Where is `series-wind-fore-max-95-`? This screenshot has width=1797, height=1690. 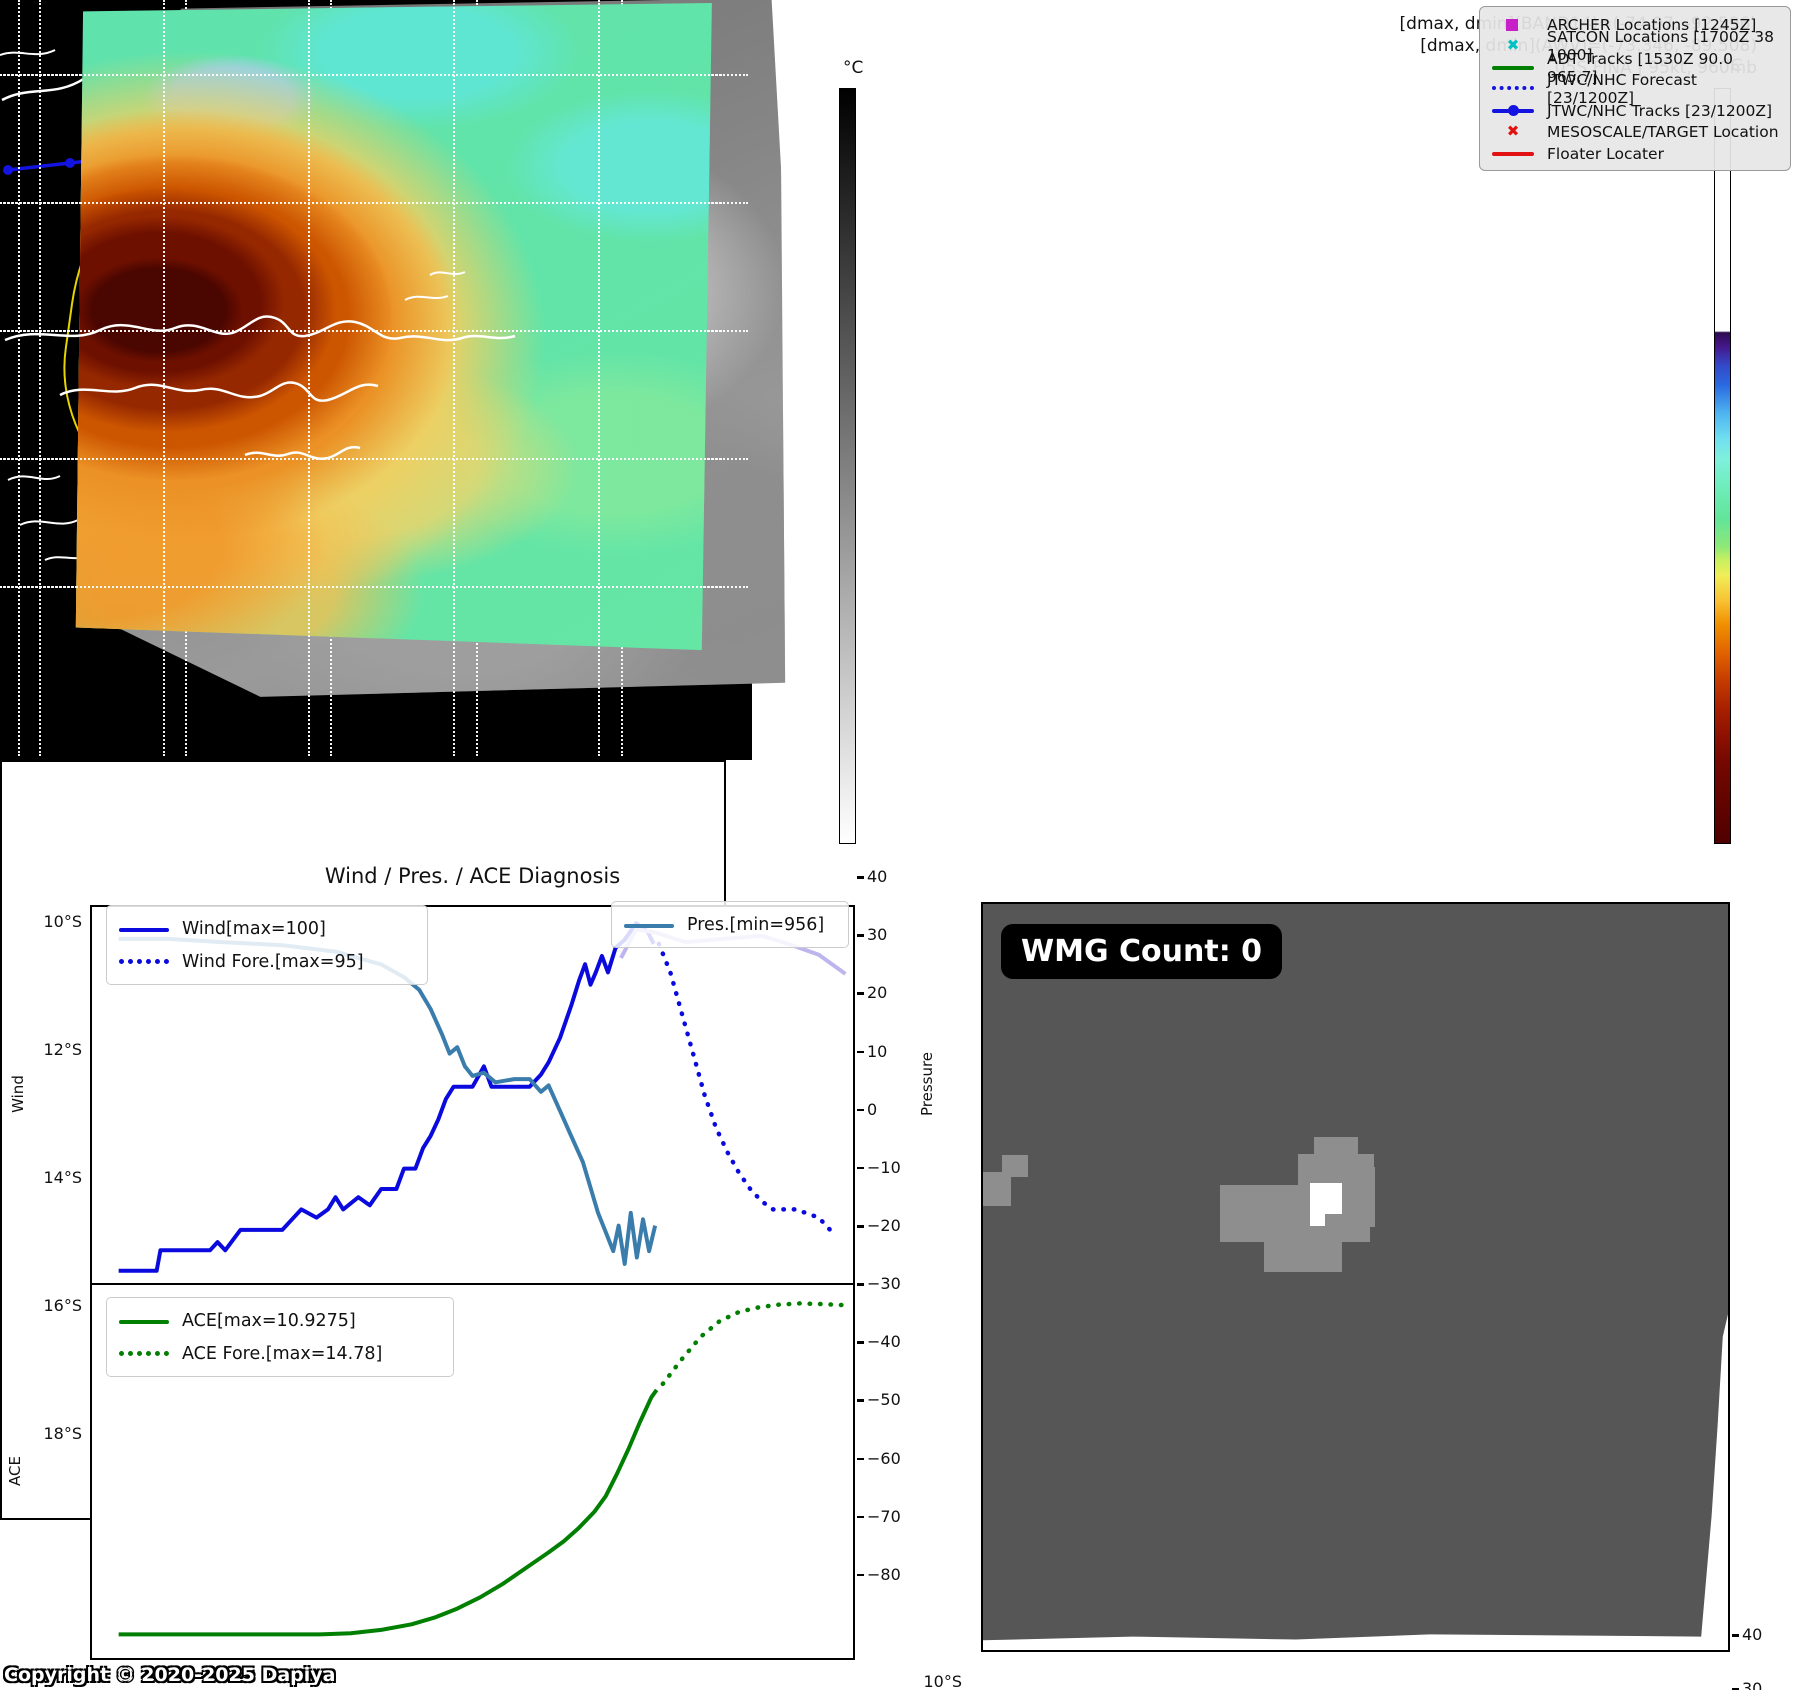
series-wind-fore-max-95- is located at coordinates (744, 1087).